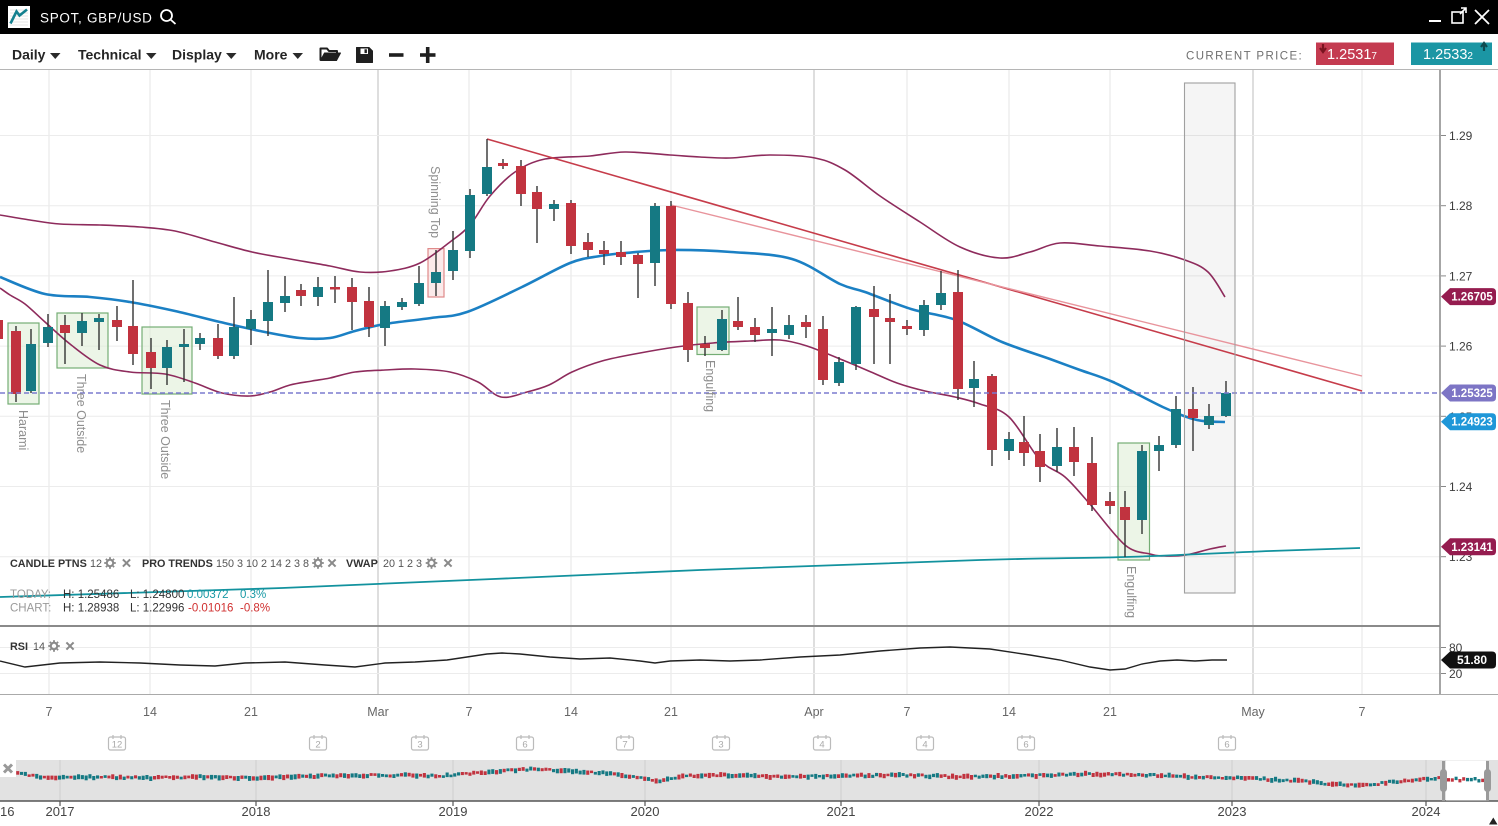 The image size is (1498, 826). What do you see at coordinates (1039, 811) in the screenshot?
I see `svg-text: 2022` at bounding box center [1039, 811].